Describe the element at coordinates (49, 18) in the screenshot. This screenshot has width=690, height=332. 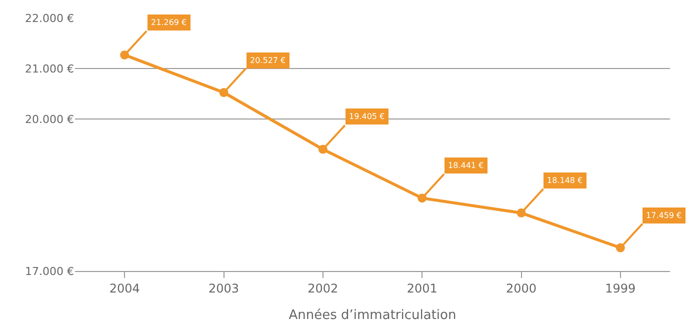
I see `y-tick-label: 22.000 €` at that location.